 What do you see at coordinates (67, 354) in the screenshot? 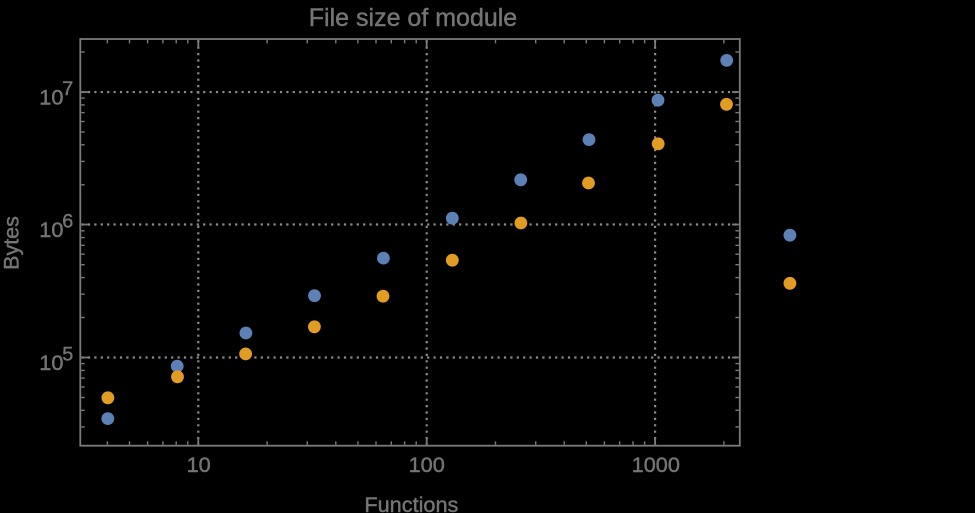
I see `svg-text: 5` at bounding box center [67, 354].